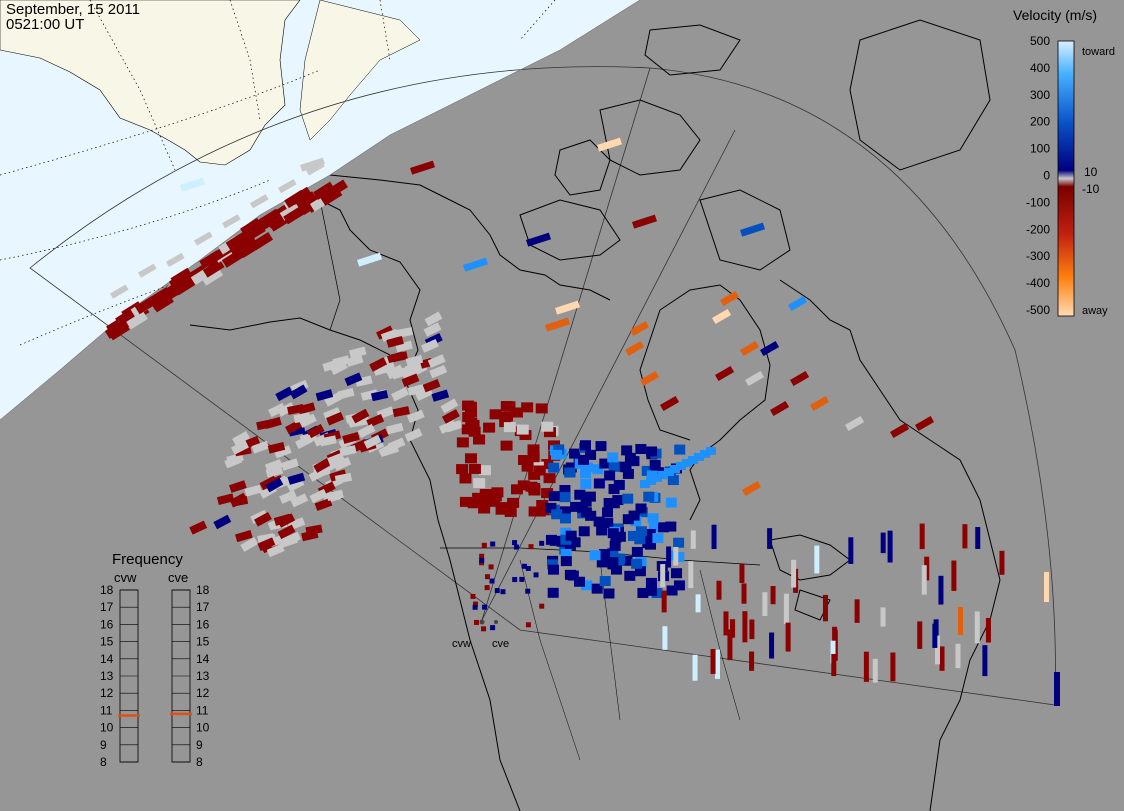  What do you see at coordinates (1098, 52) in the screenshot?
I see `velocity-toward-label: toward` at bounding box center [1098, 52].